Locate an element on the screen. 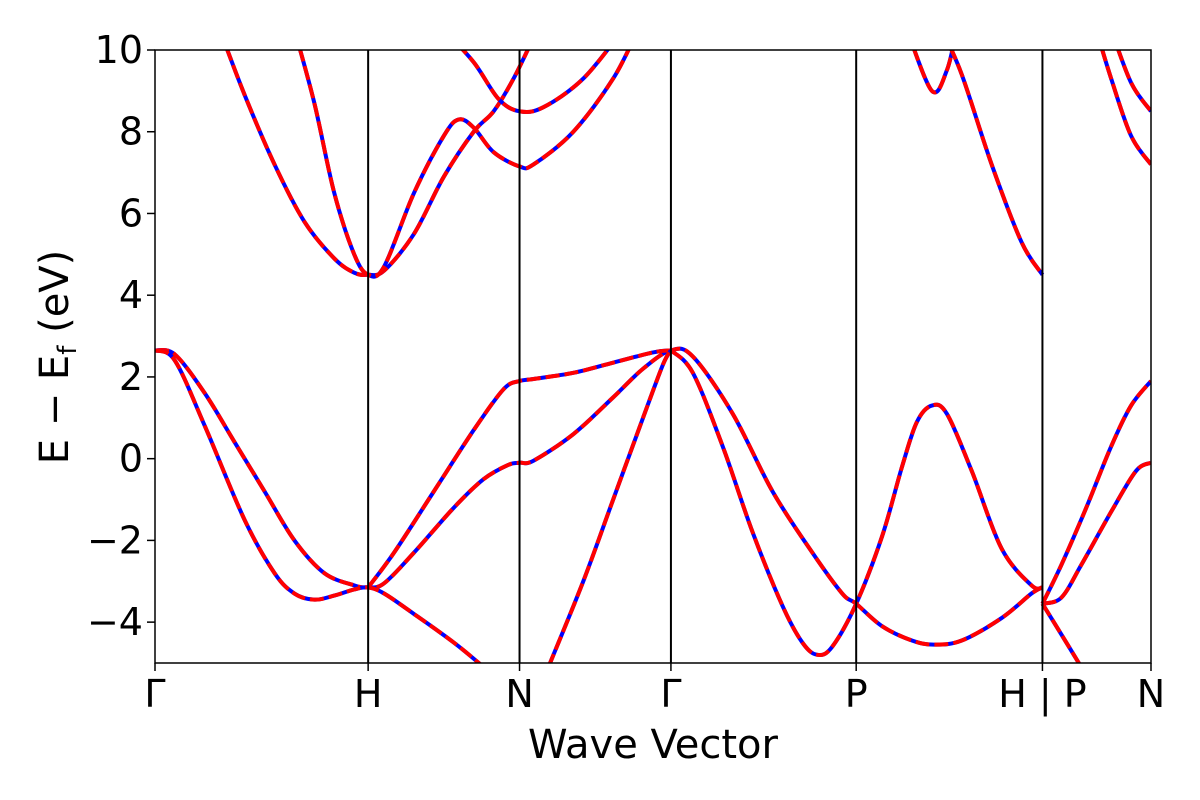  band-10-dashed is located at coordinates (464, 164).